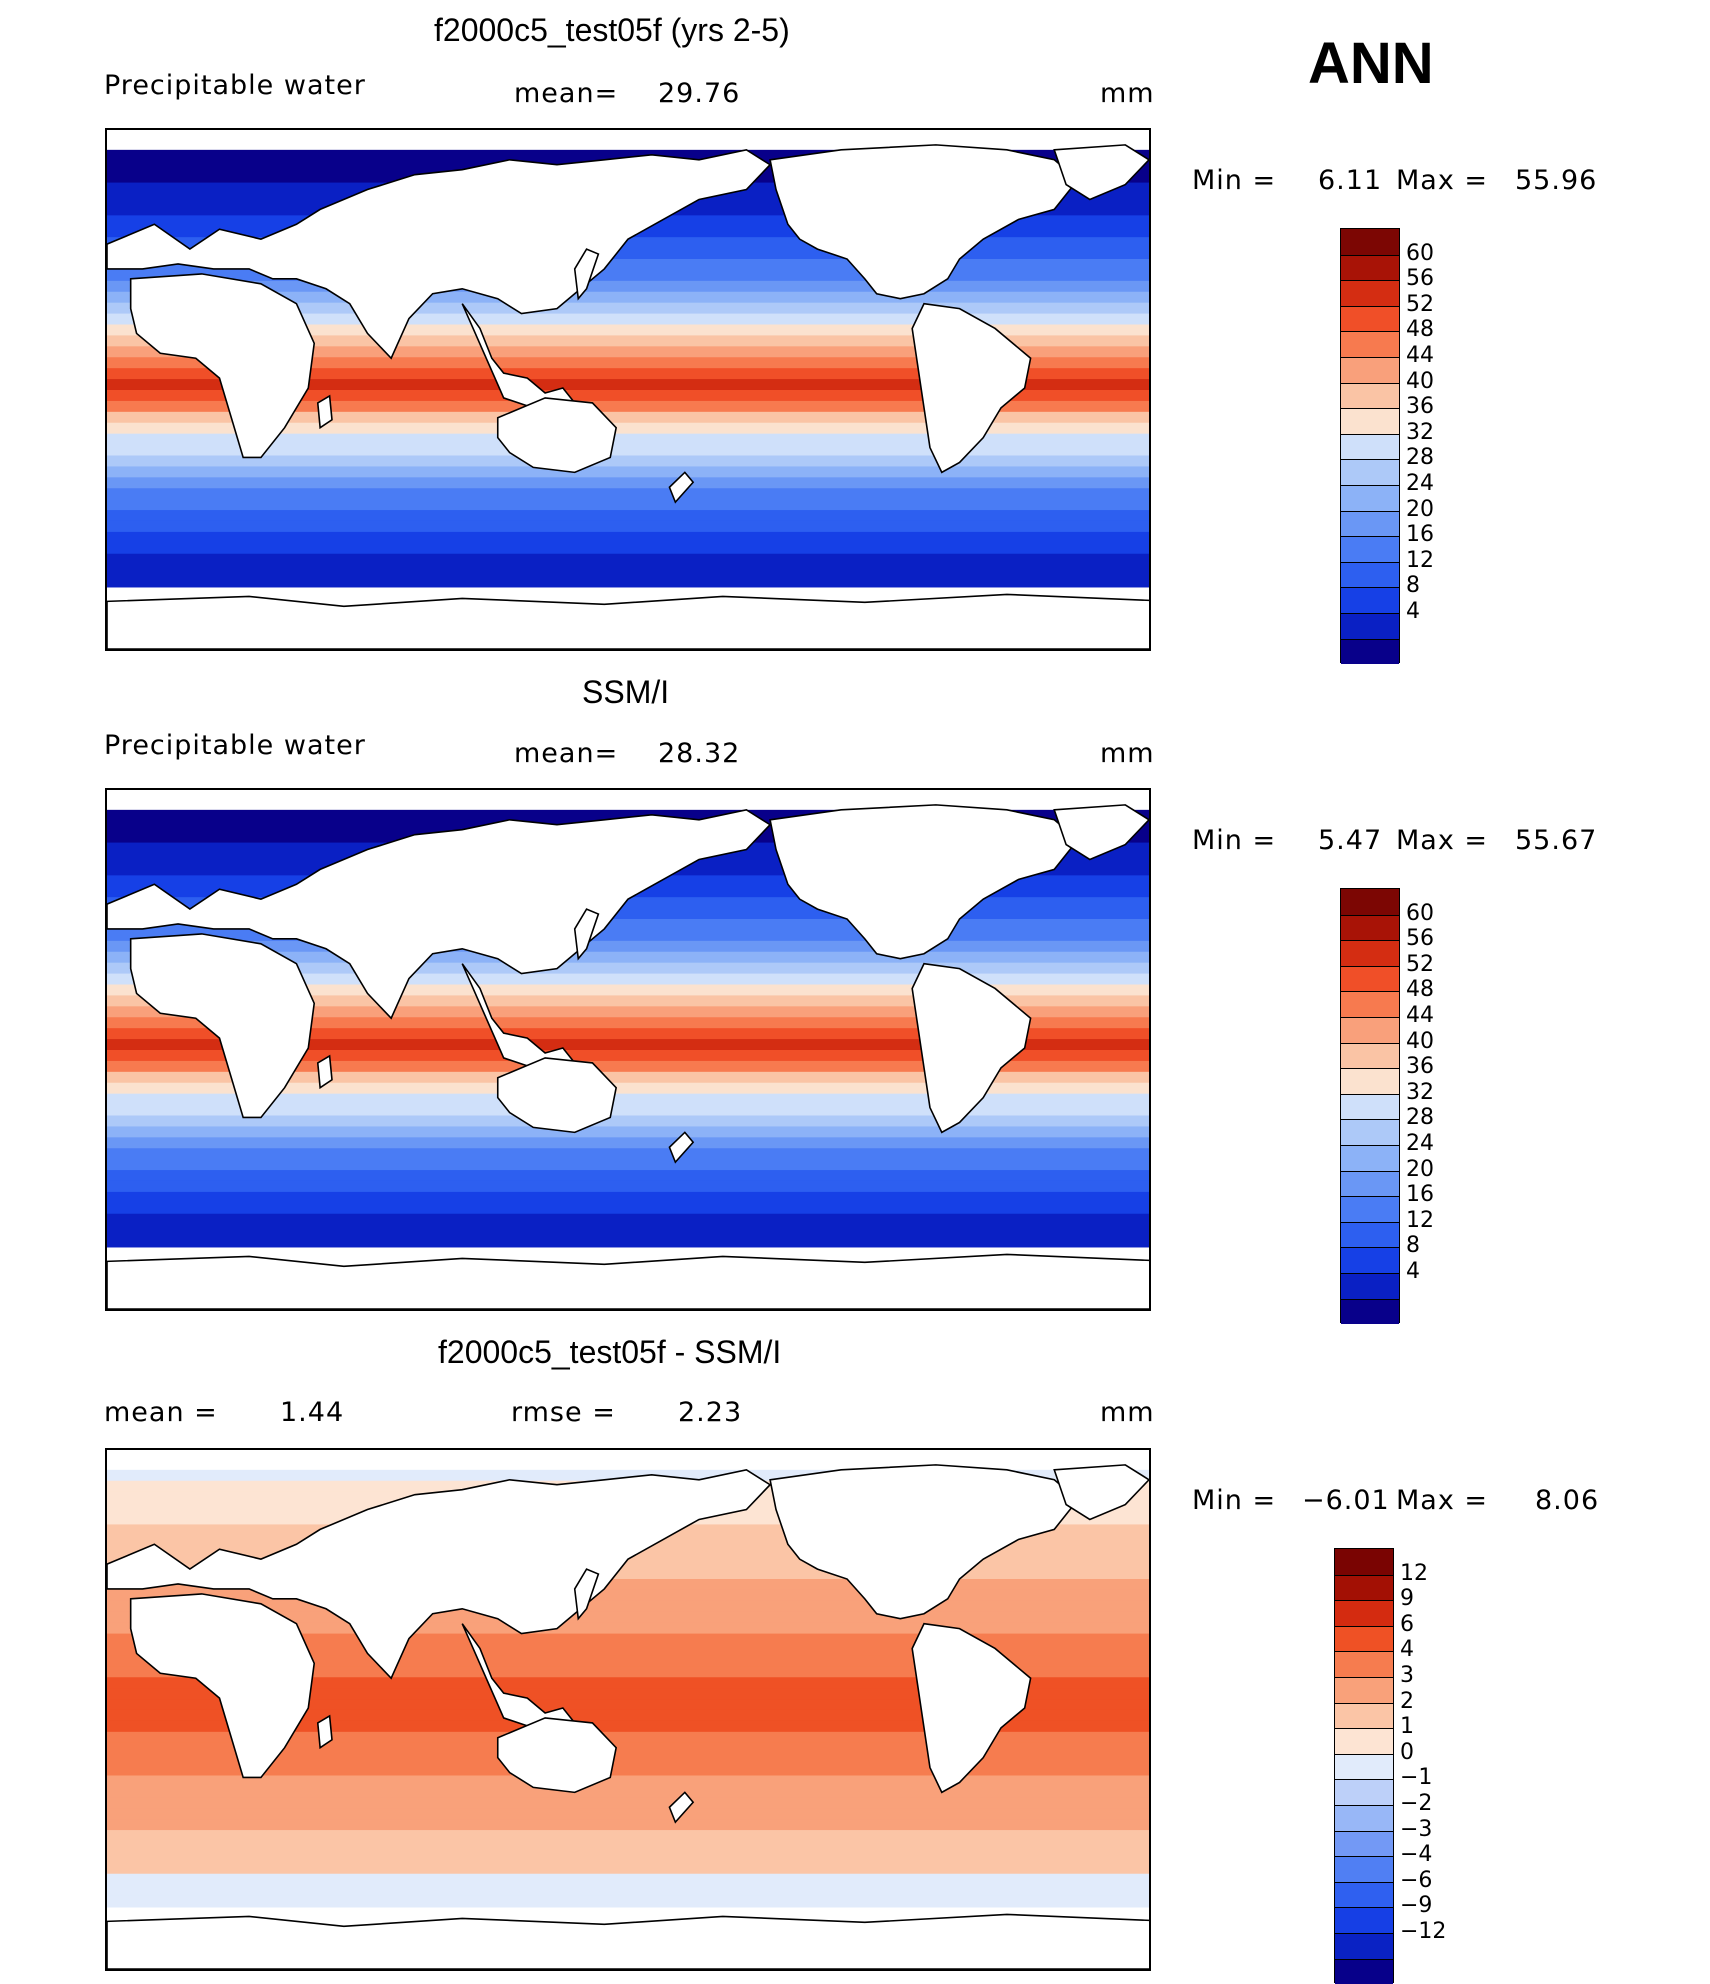 The width and height of the screenshot is (1710, 1984). Describe the element at coordinates (610, 1352) in the screenshot. I see `panel-title: f2000c5_test05f - SSM/I` at that location.